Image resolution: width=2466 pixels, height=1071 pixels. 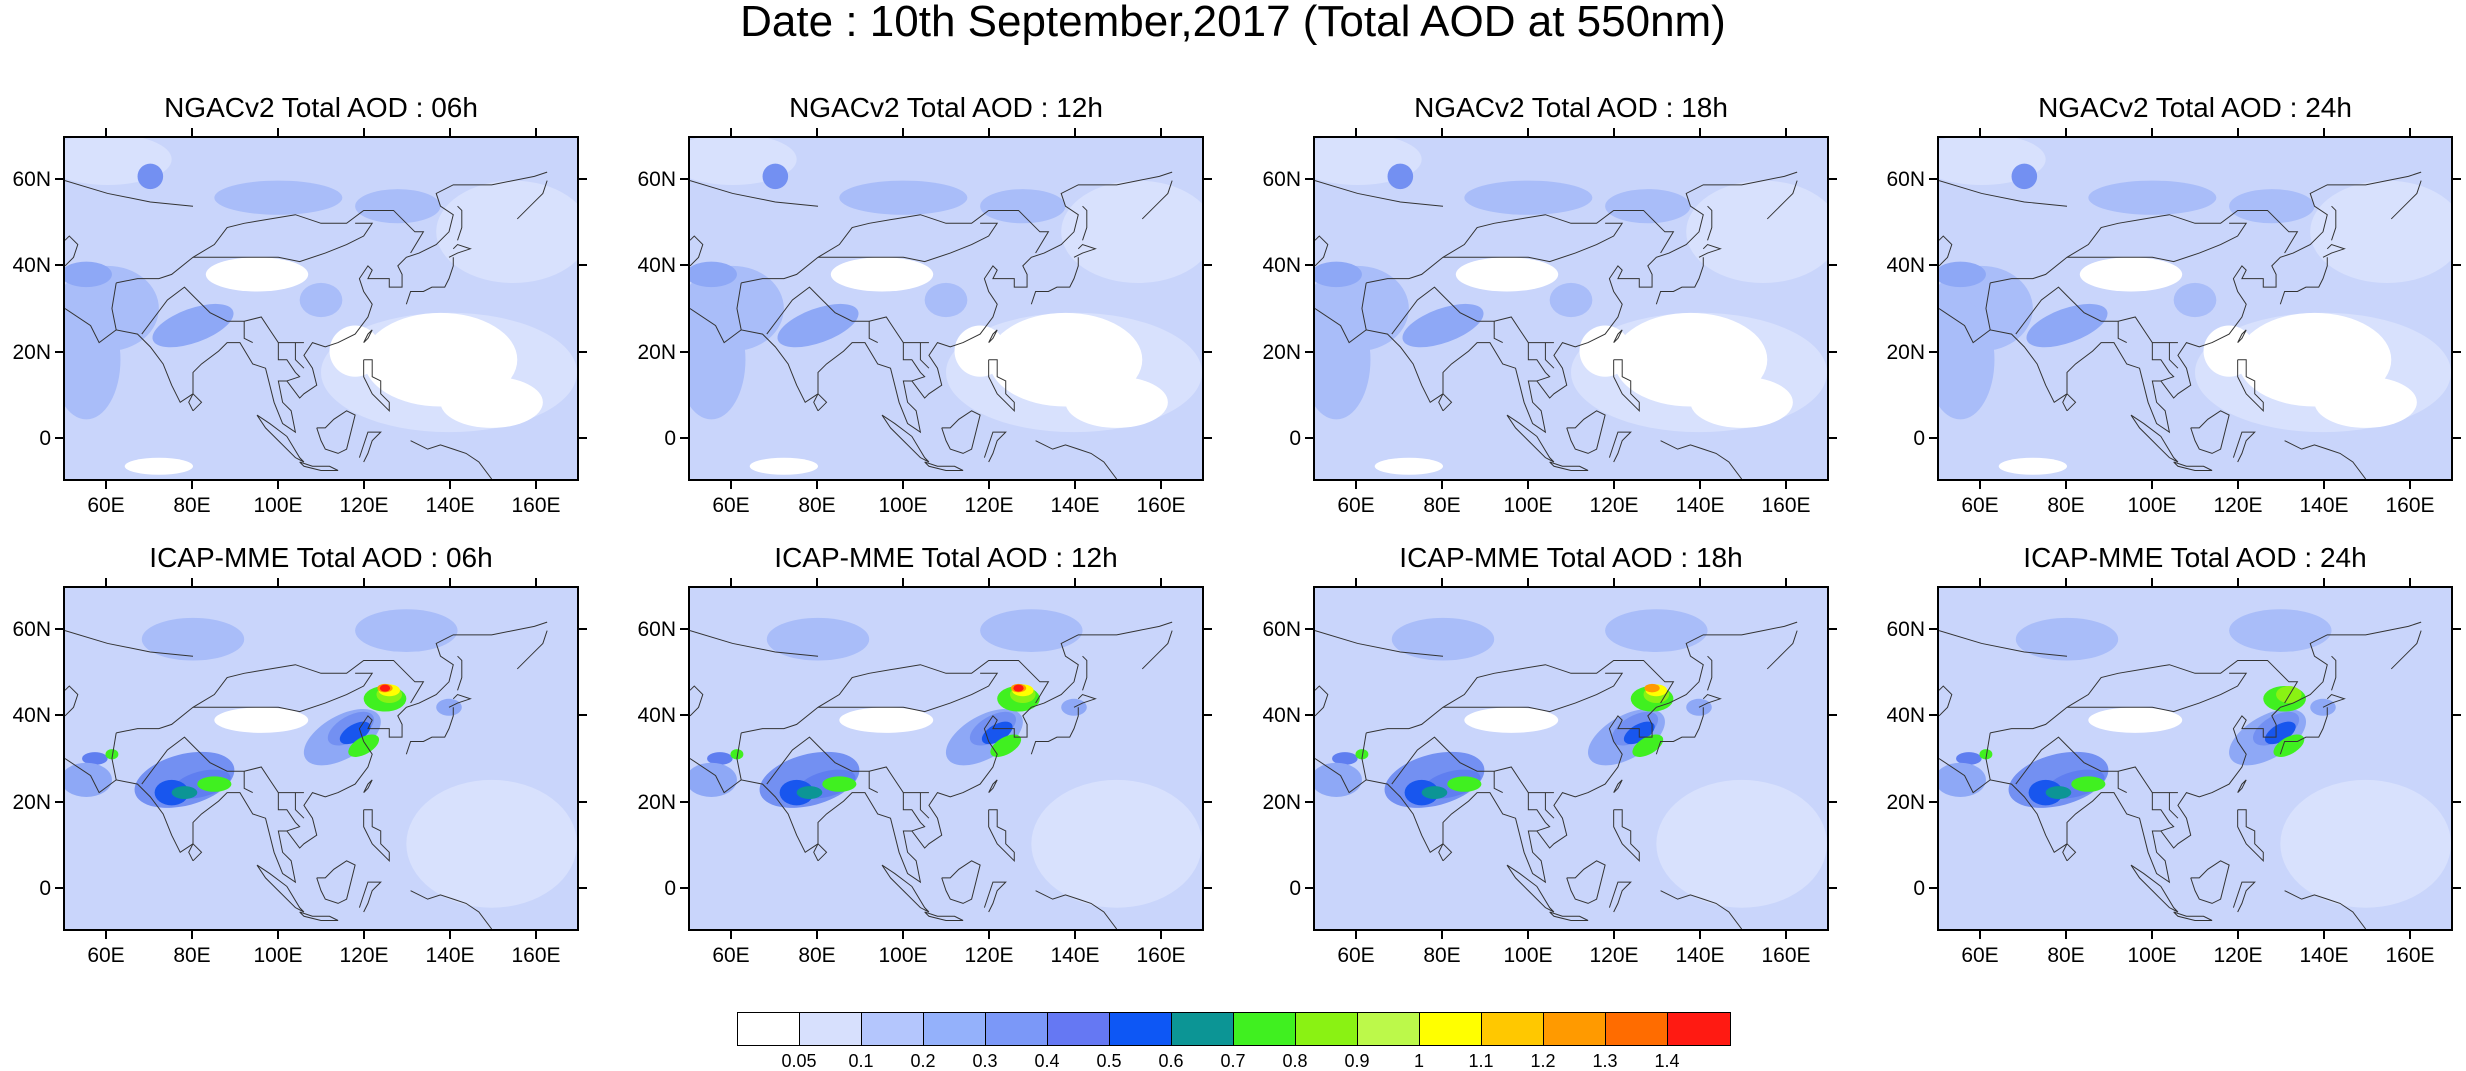 What do you see at coordinates (946, 557) in the screenshot?
I see `panel-title: ICAP-MME Total AOD : 12h` at bounding box center [946, 557].